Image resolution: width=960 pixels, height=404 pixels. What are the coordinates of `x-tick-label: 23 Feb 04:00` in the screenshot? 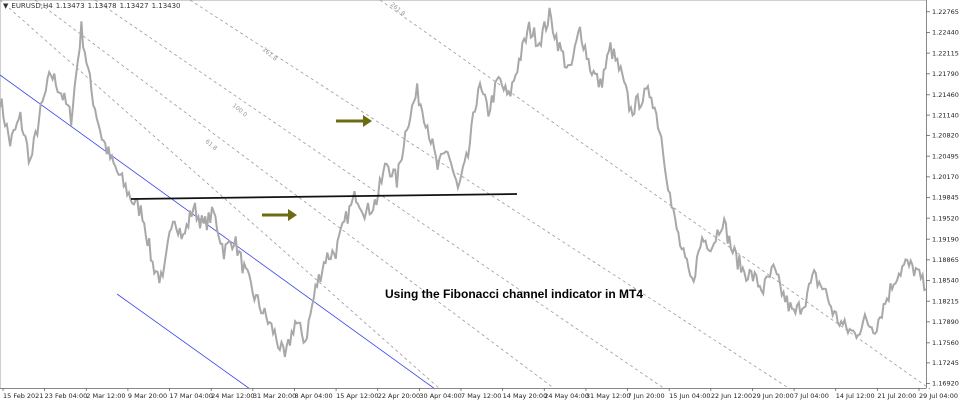 It's located at (66, 396).